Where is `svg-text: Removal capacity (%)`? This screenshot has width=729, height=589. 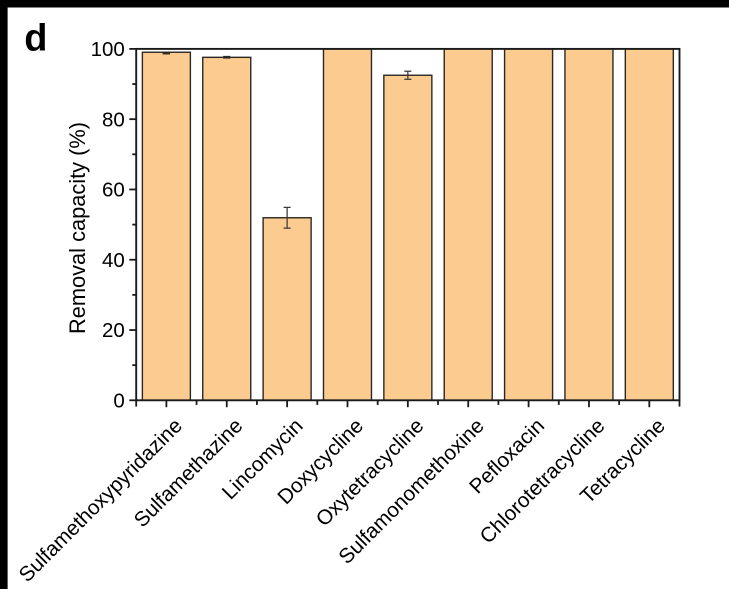
svg-text: Removal capacity (%) is located at coordinates (77, 228).